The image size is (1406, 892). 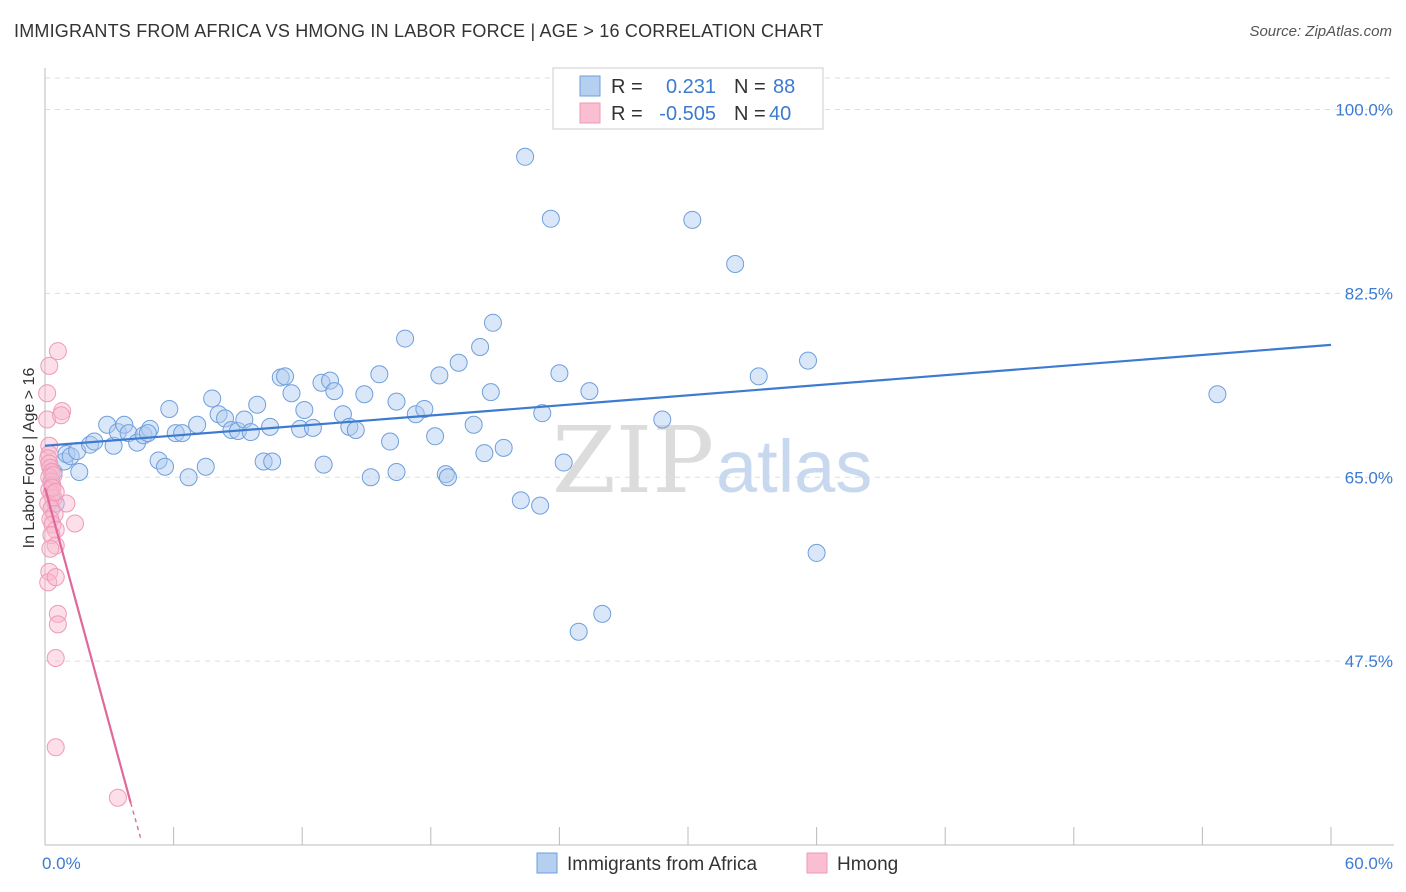 What do you see at coordinates (87, 645) in the screenshot?
I see `trend-line-hmong` at bounding box center [87, 645].